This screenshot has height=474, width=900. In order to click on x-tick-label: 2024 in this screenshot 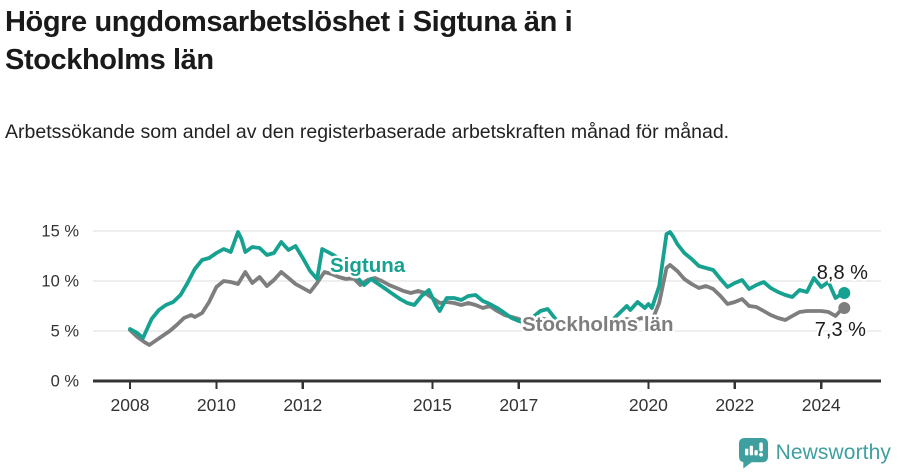, I will do `click(821, 405)`.